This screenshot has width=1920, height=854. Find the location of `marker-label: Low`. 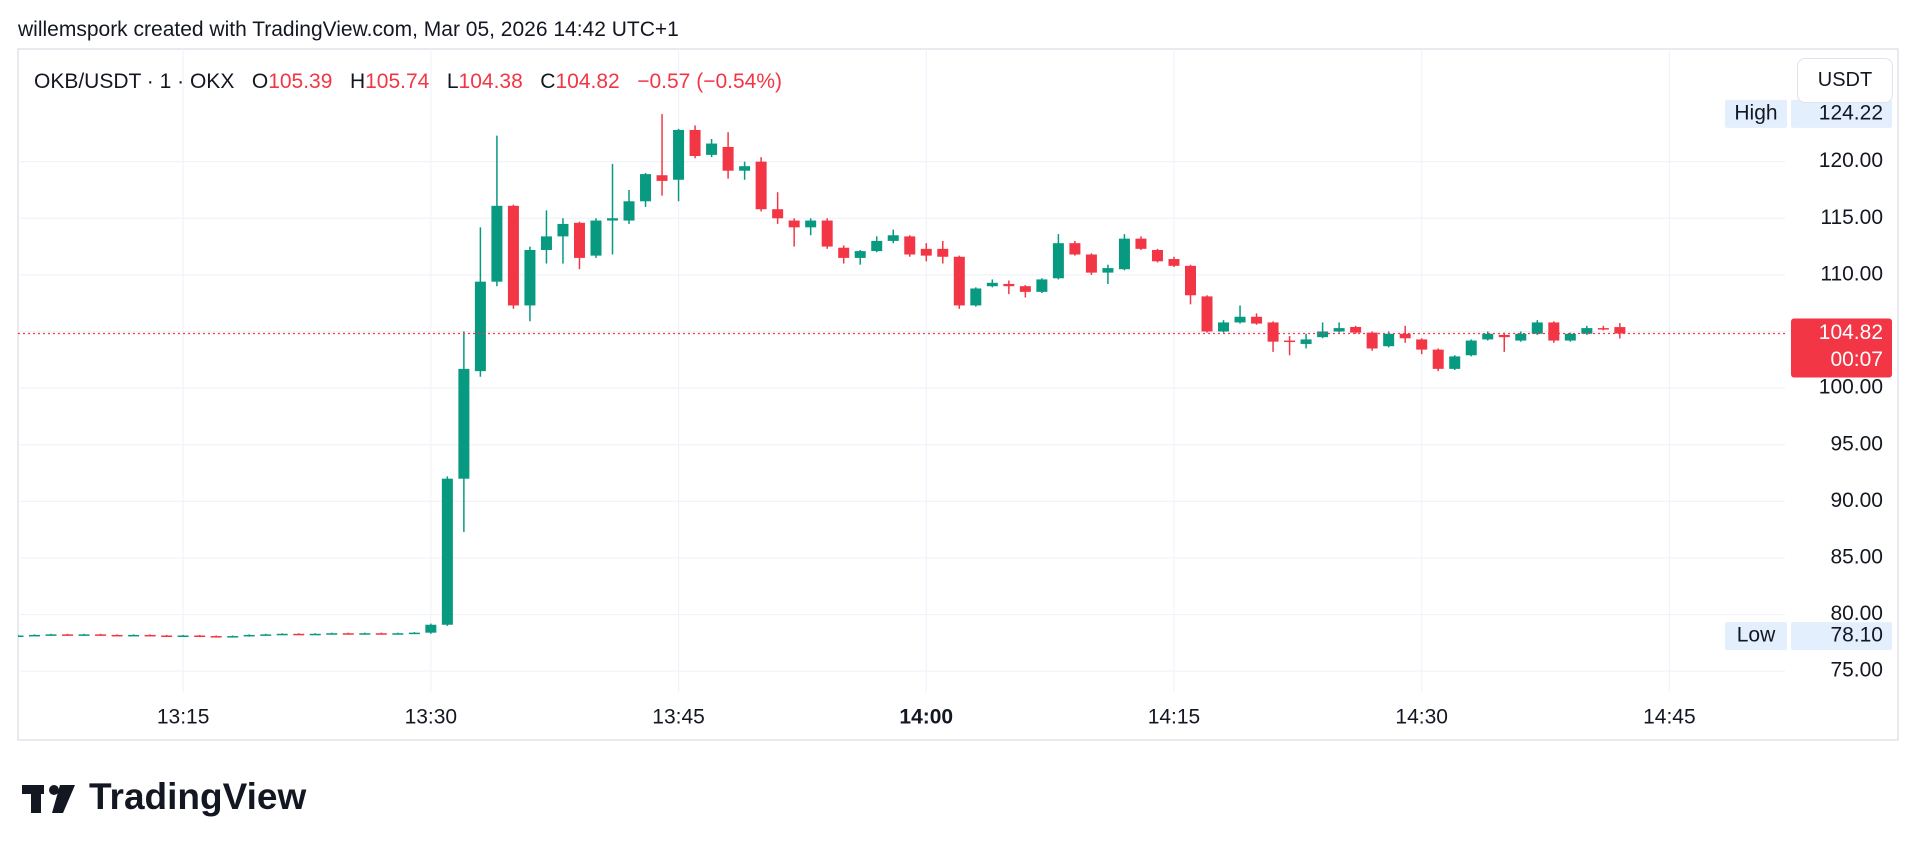

marker-label: Low is located at coordinates (1756, 635).